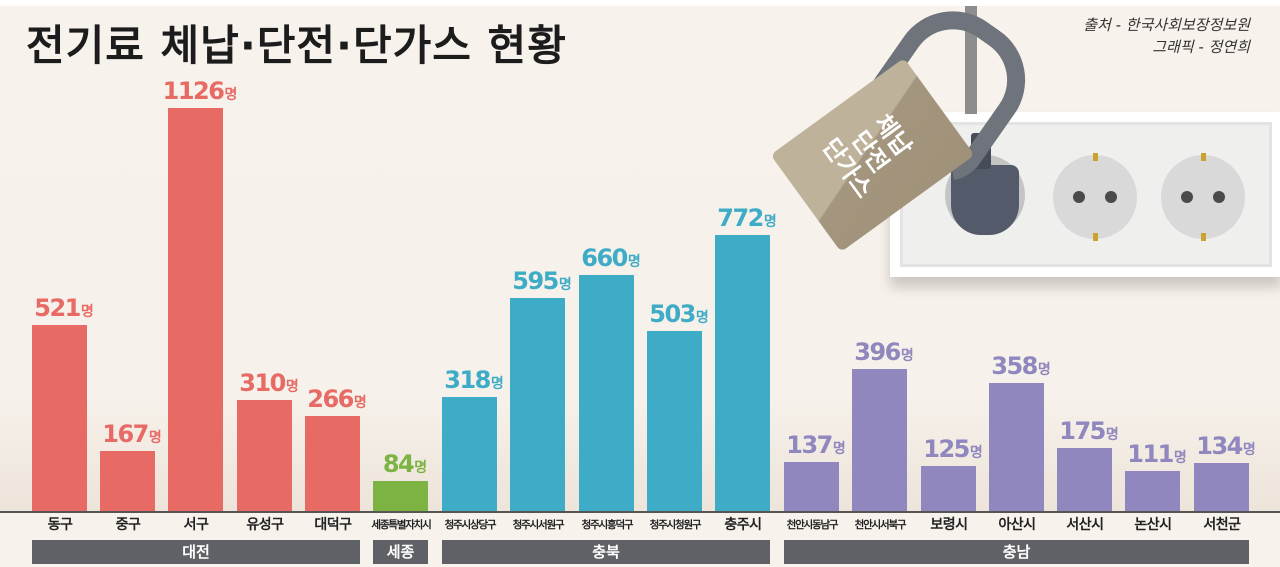 The width and height of the screenshot is (1280, 567). Describe the element at coordinates (971, 60) in the screenshot. I see `hanging-rod` at that location.